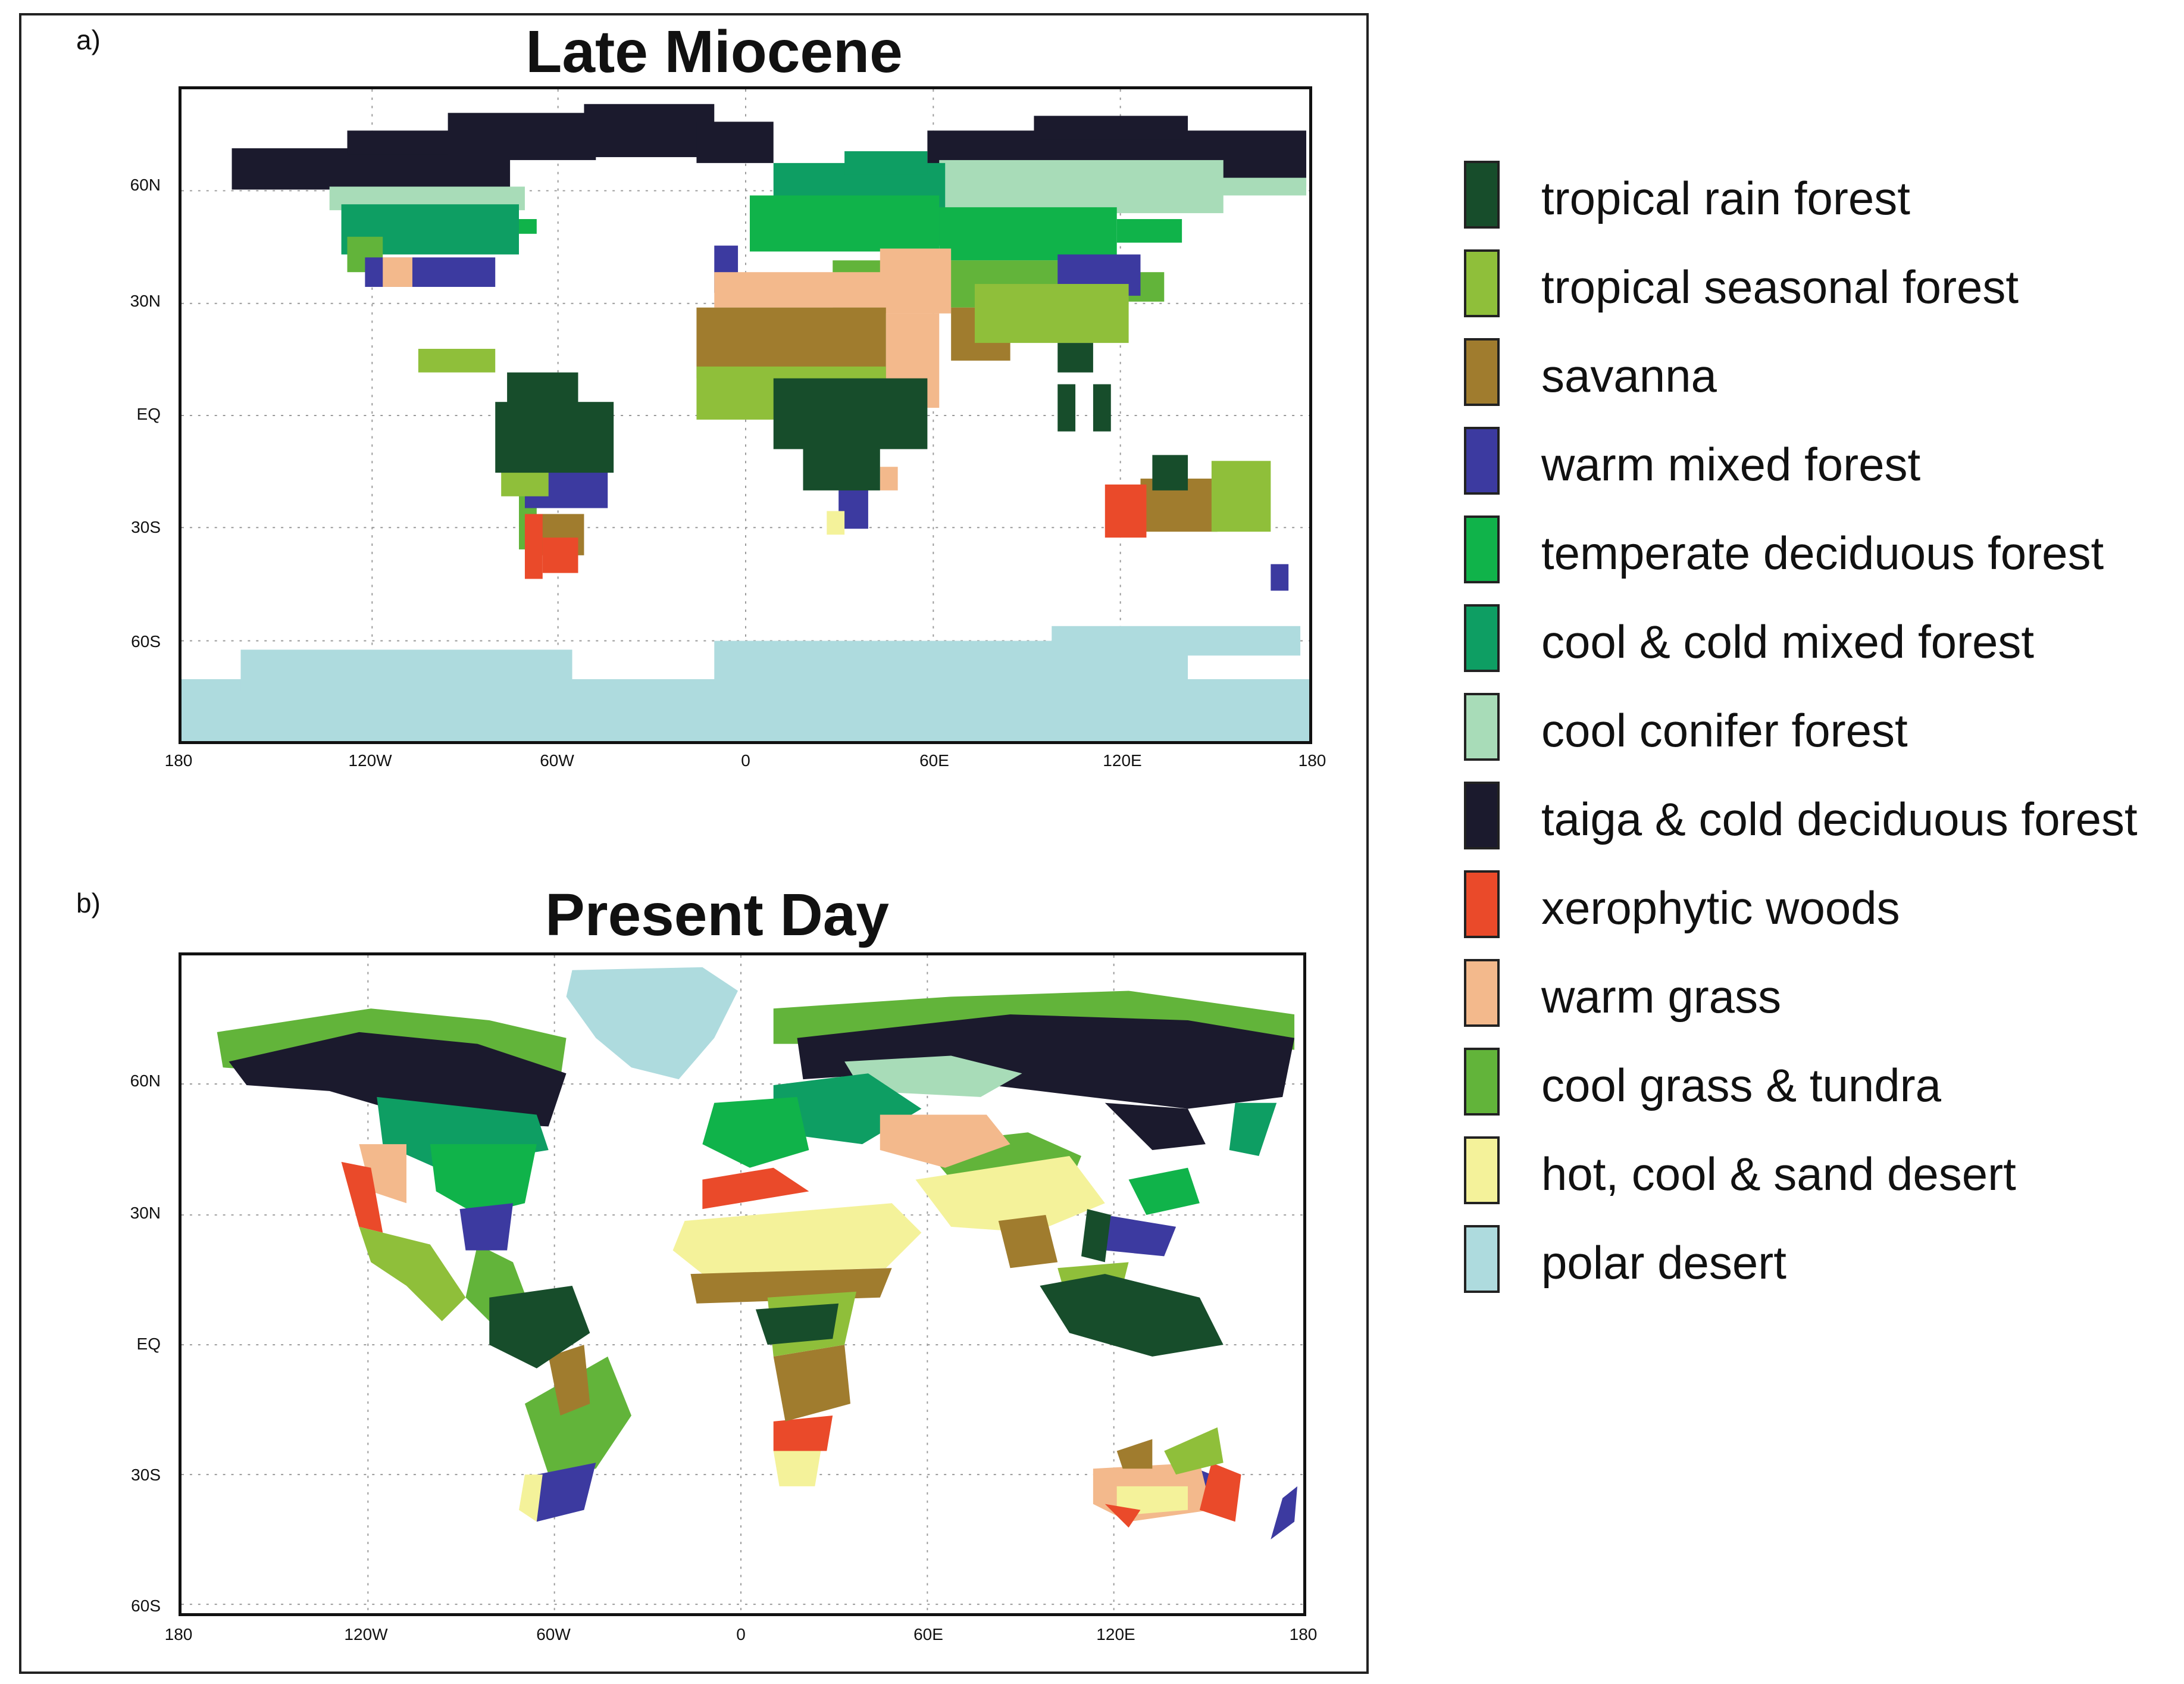 The image size is (2184, 1684). I want to click on panel-b-xtick-120w: 120W, so click(366, 1635).